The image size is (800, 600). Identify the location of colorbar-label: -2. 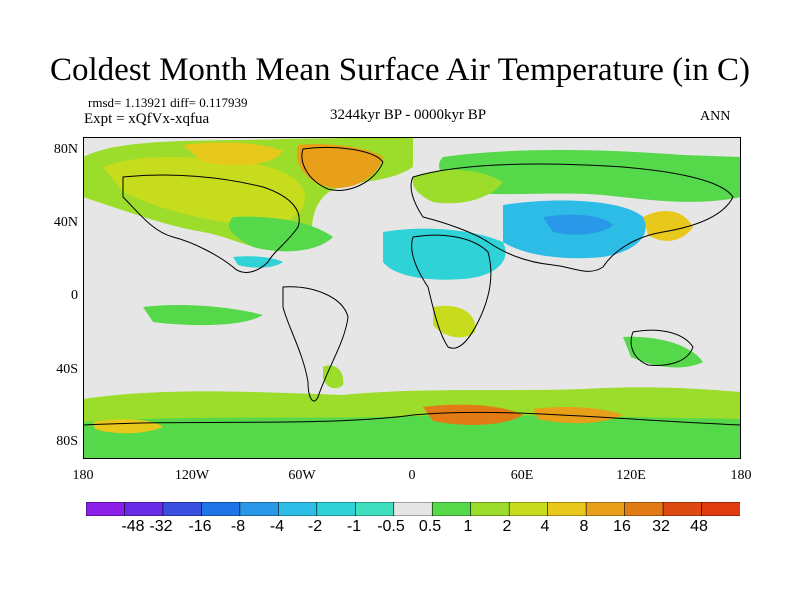
(315, 526).